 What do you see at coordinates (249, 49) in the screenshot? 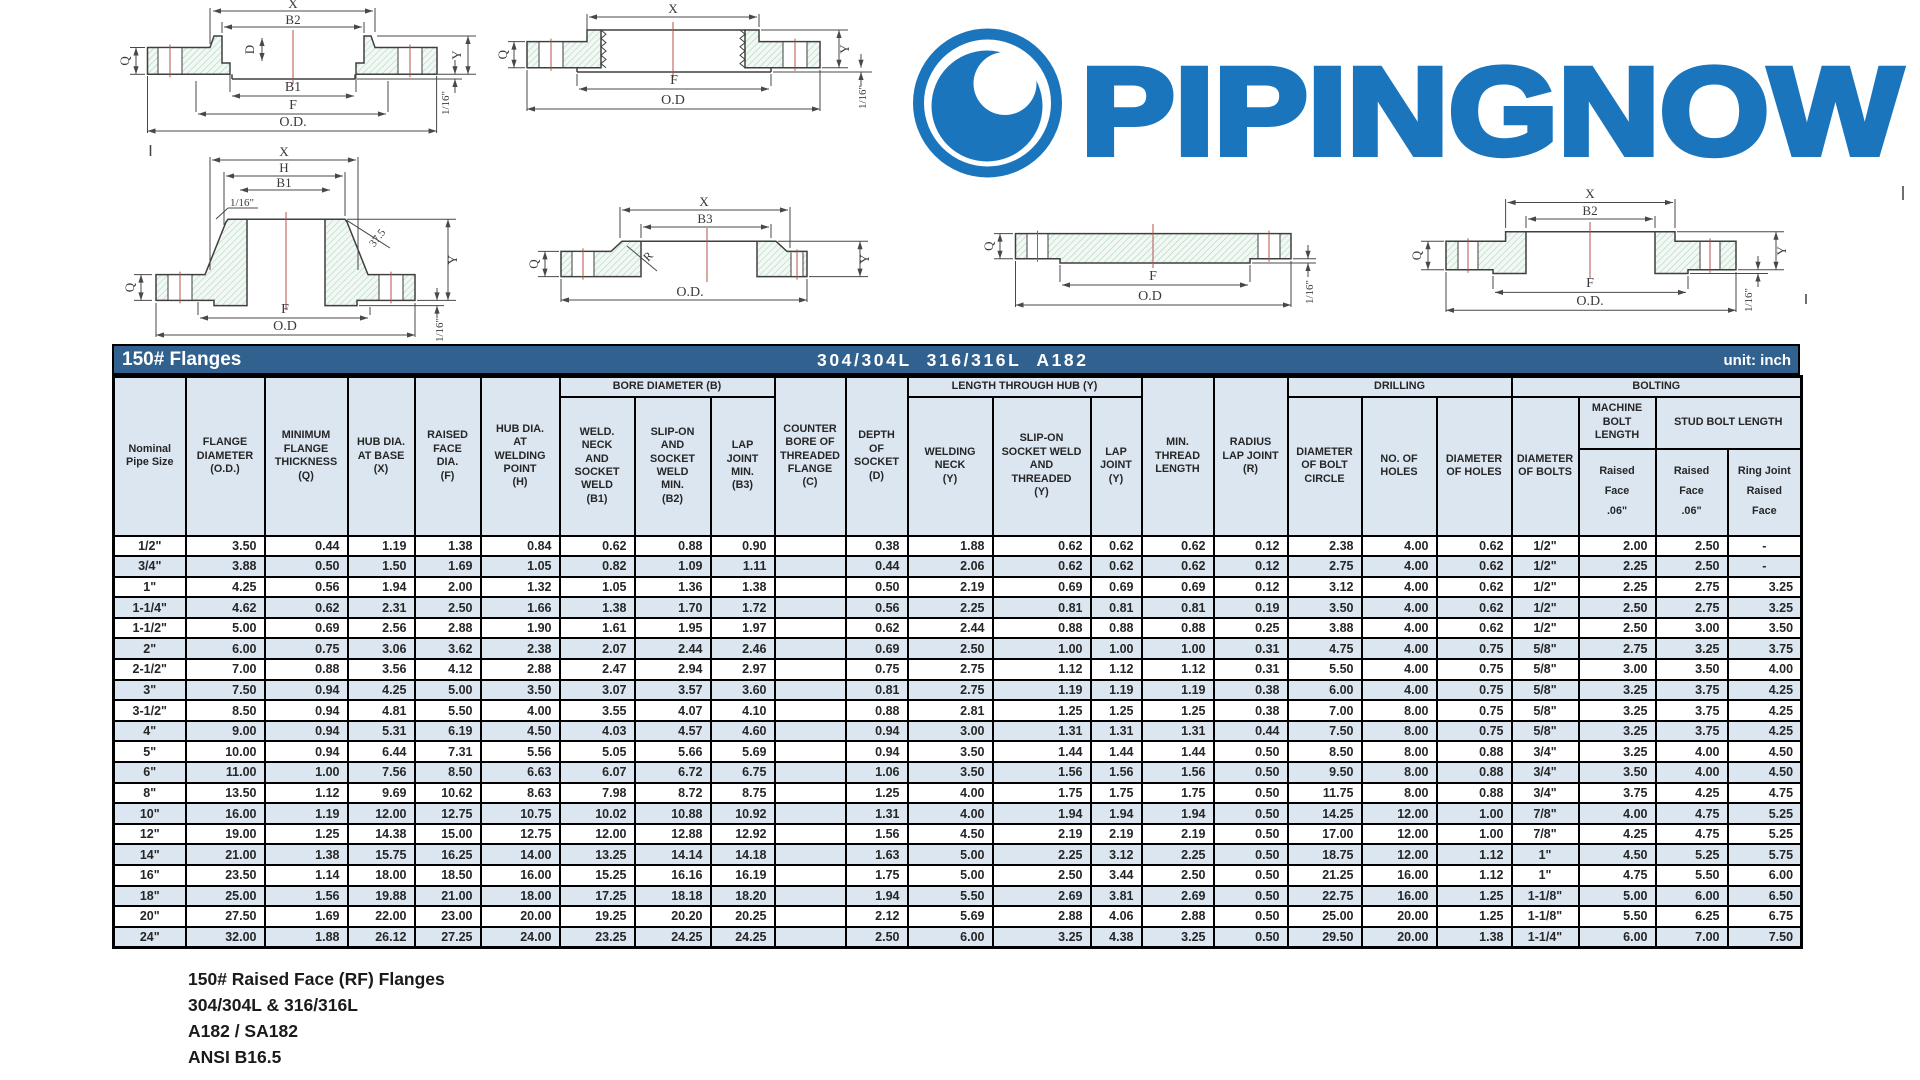
I see `svg-text: D` at bounding box center [249, 49].